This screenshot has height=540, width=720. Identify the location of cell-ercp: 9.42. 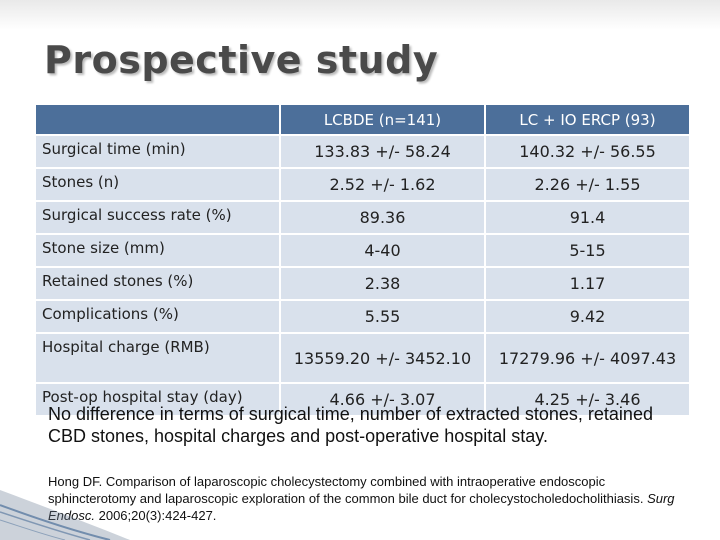
(588, 317).